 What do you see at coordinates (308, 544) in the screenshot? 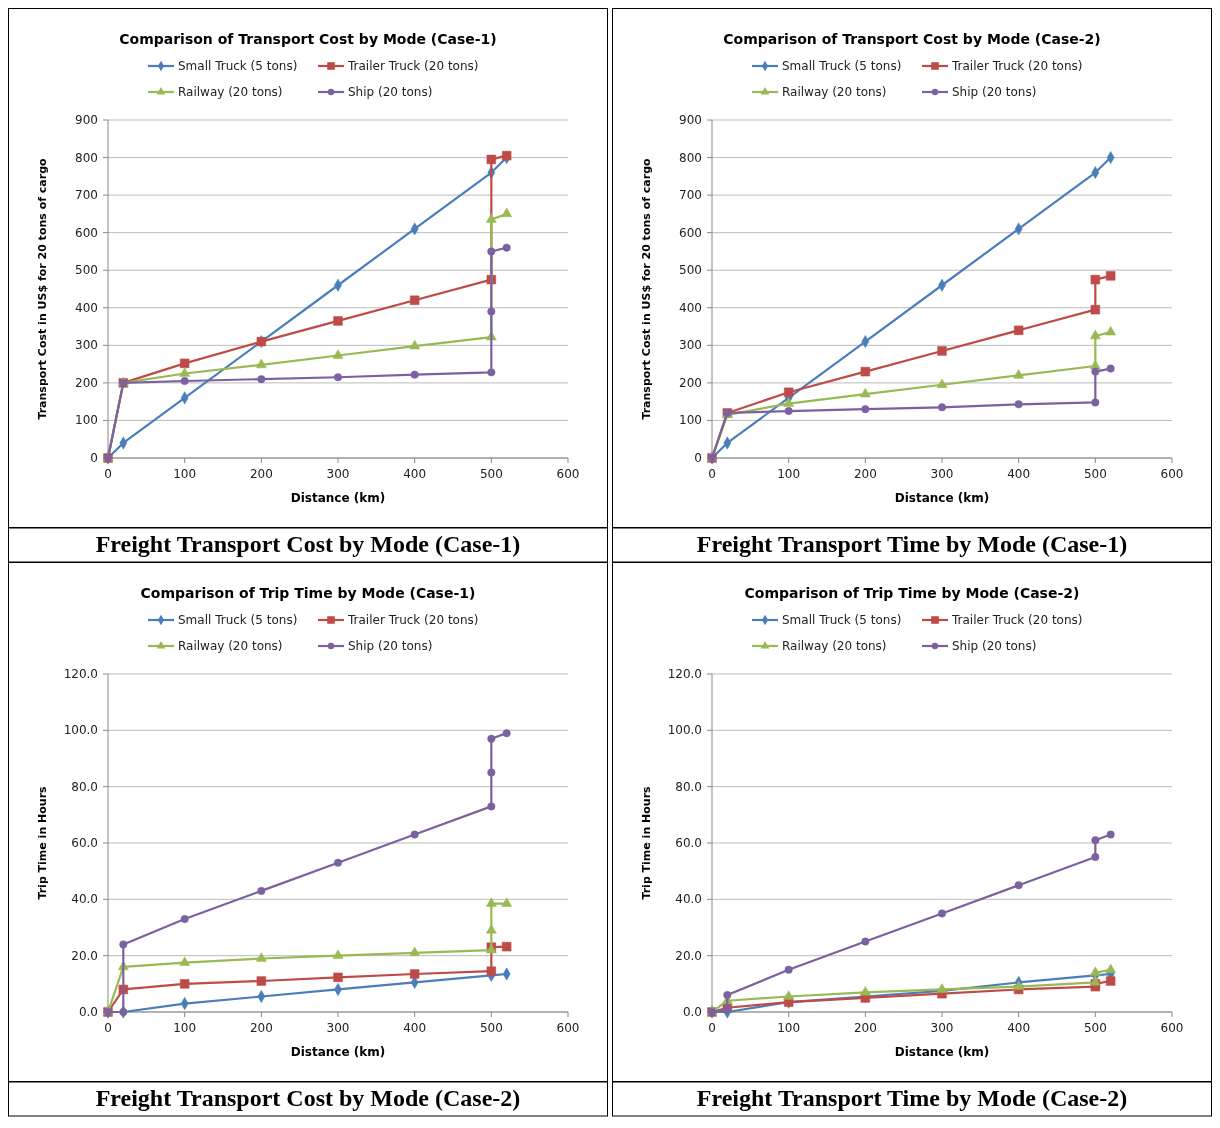
I see `text: Freight Transport Cost by Mode (Case-1)` at bounding box center [308, 544].